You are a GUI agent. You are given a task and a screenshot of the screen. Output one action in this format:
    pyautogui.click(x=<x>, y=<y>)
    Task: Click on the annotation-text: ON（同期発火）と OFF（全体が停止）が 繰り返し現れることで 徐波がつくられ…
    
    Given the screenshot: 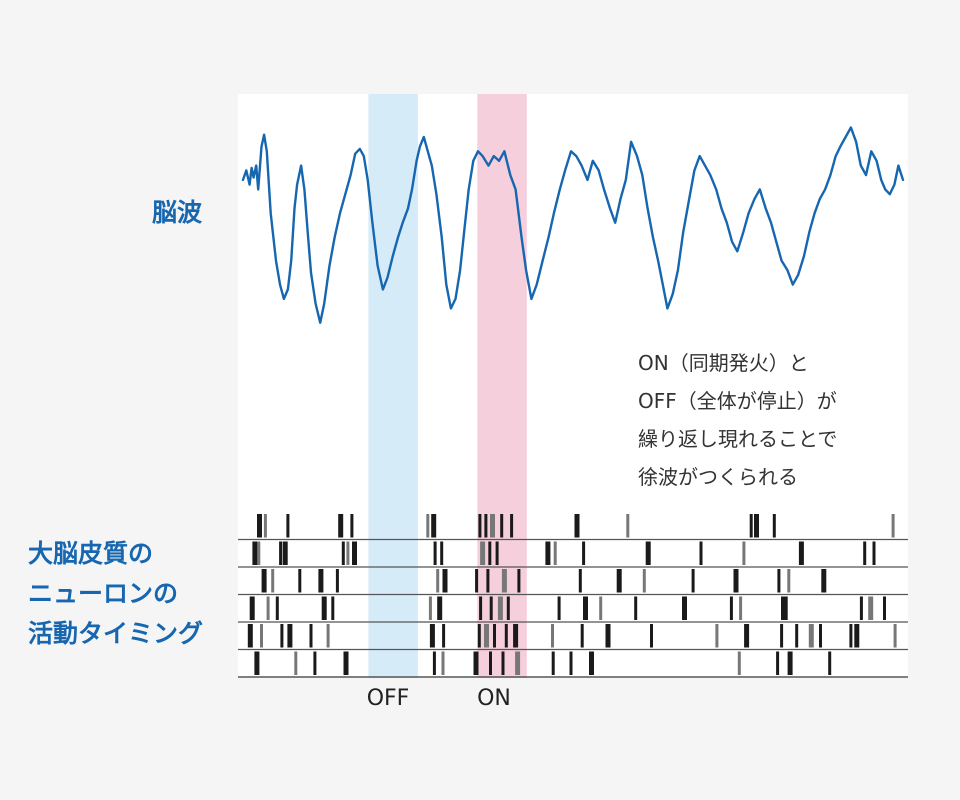 What is the action you would take?
    pyautogui.click(x=737, y=420)
    